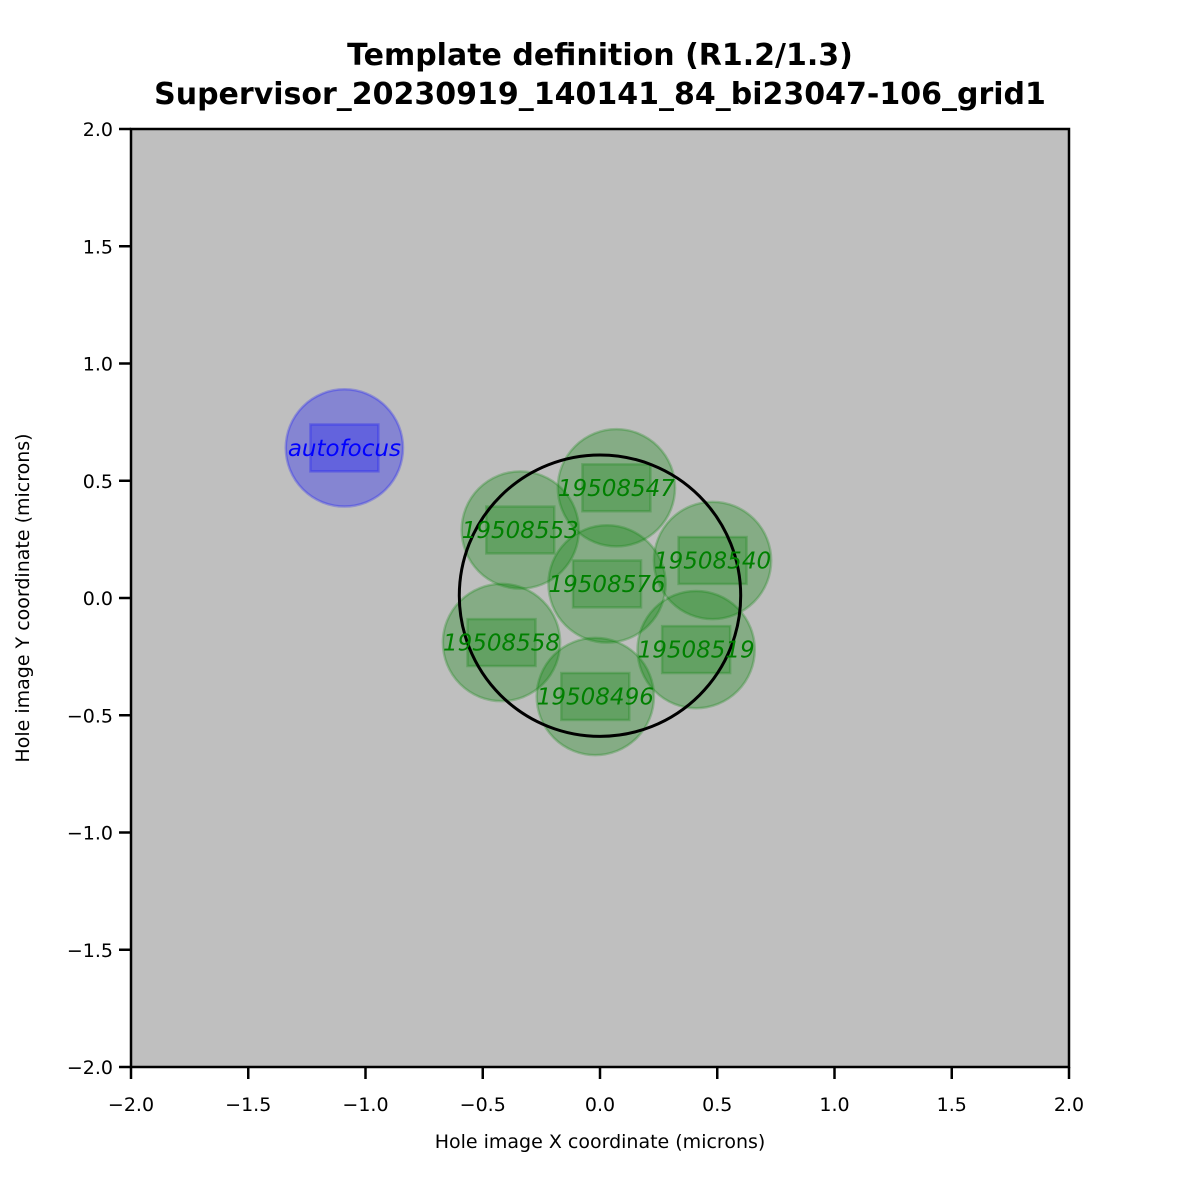 This screenshot has width=1200, height=1200. Describe the element at coordinates (90, 716) in the screenshot. I see `y-tick-label-3: −0.5` at that location.